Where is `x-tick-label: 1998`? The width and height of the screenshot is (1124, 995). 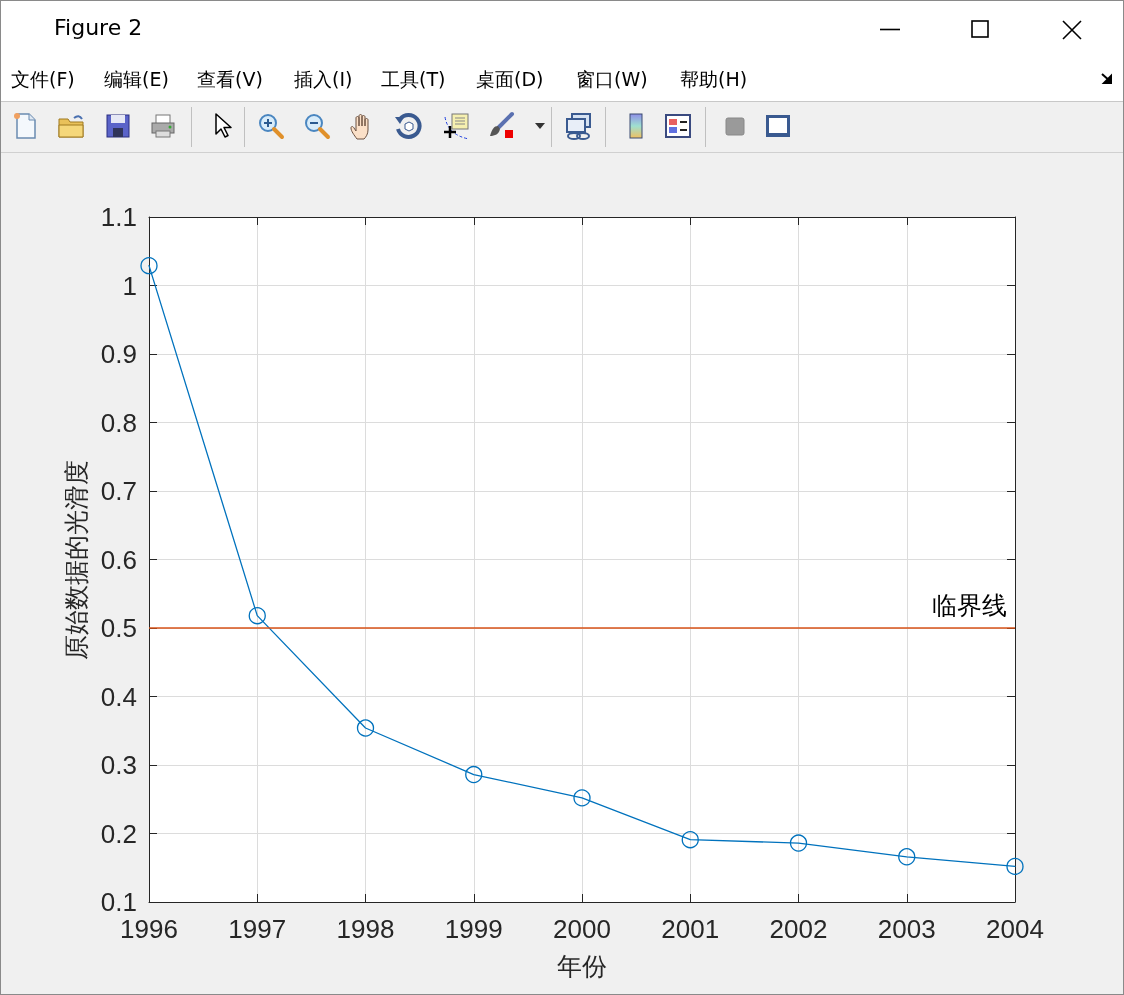
x-tick-label: 1998 is located at coordinates (365, 929).